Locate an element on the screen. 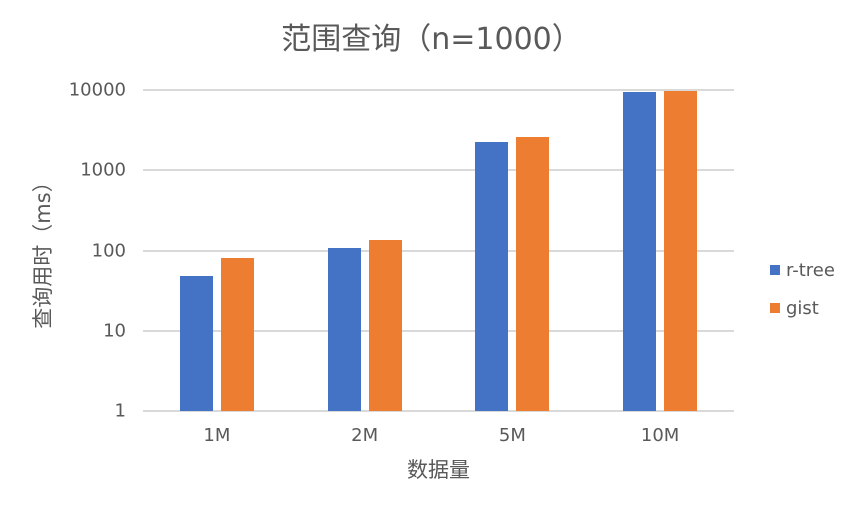 The height and width of the screenshot is (513, 863). bar-r-tree-2M is located at coordinates (344, 329).